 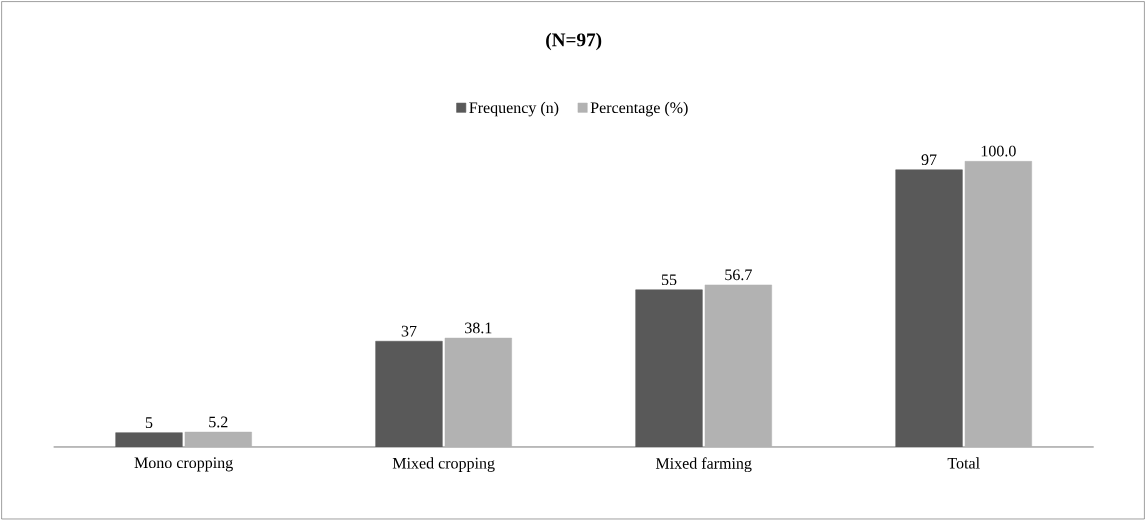 What do you see at coordinates (409, 331) in the screenshot?
I see `data-label: 37` at bounding box center [409, 331].